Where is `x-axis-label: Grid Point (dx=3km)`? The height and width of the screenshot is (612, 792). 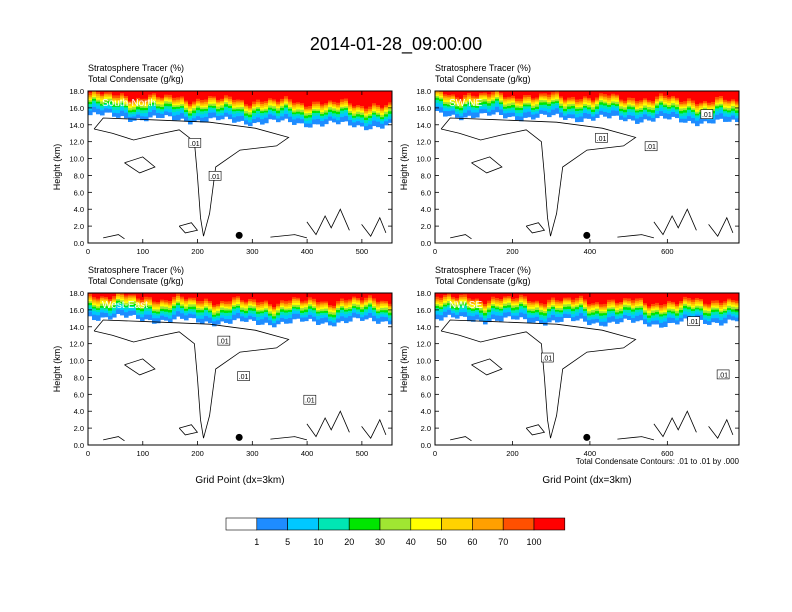
x-axis-label: Grid Point (dx=3km) is located at coordinates (239, 480).